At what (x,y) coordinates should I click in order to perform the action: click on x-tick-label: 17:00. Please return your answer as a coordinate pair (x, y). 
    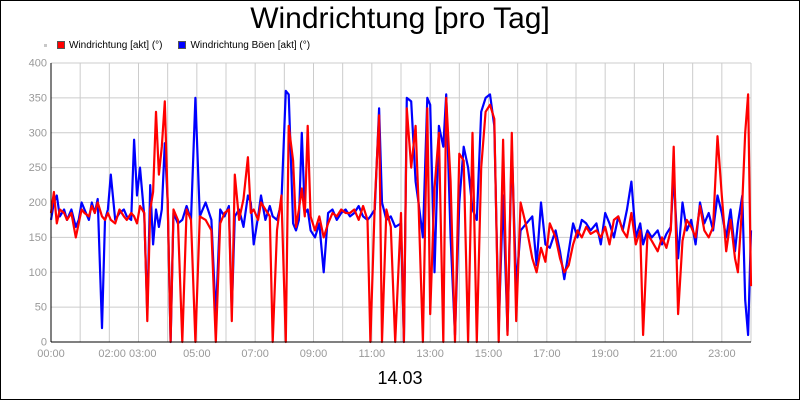
    Looking at the image, I should click on (547, 354).